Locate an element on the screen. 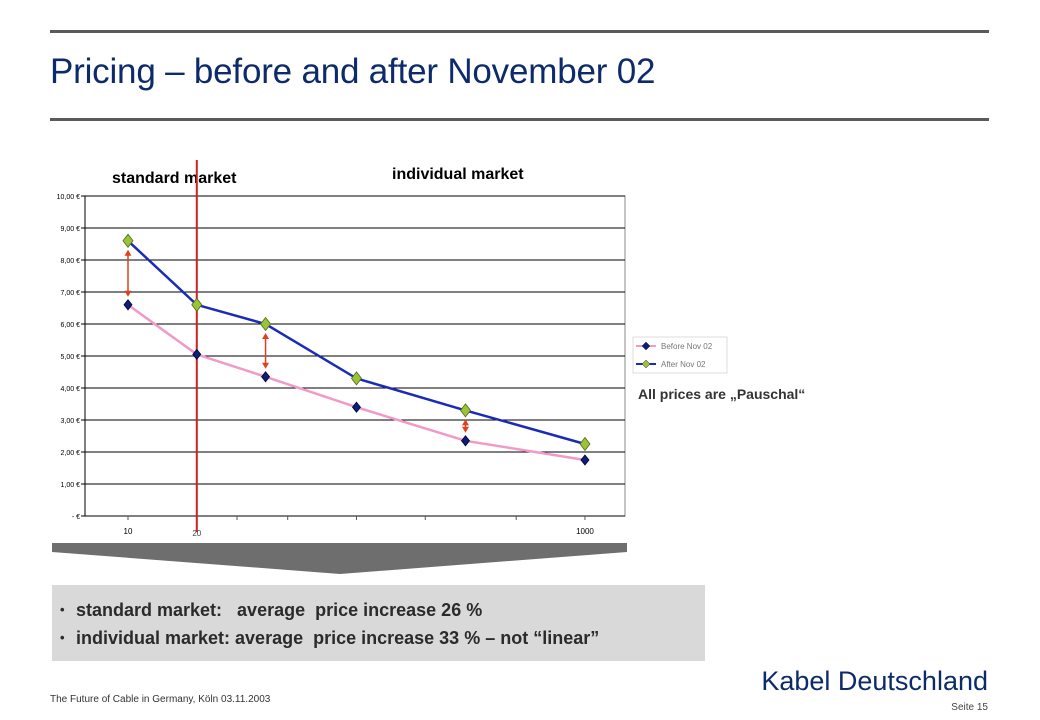 This screenshot has height=720, width=1040. brand-logo-text: Kabel Deutschland is located at coordinates (874, 681).